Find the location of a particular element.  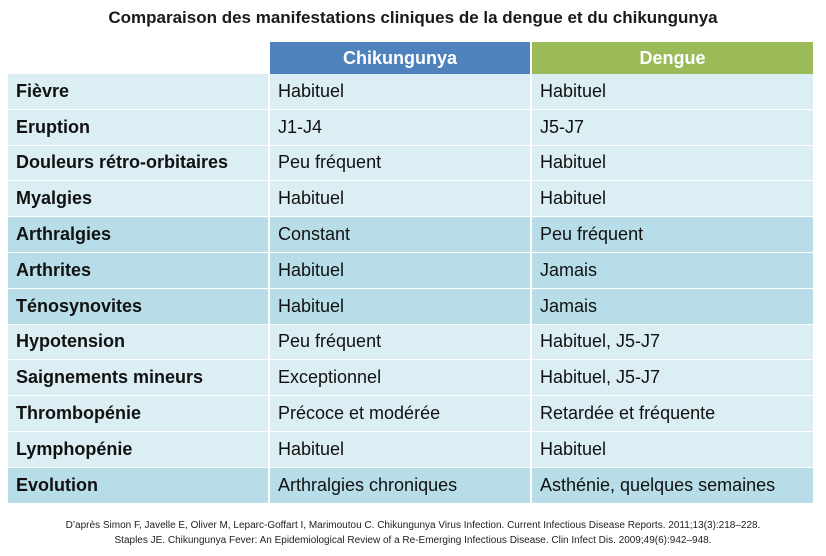

dengue-cell: Asthénie, quelques semaines is located at coordinates (672, 485).